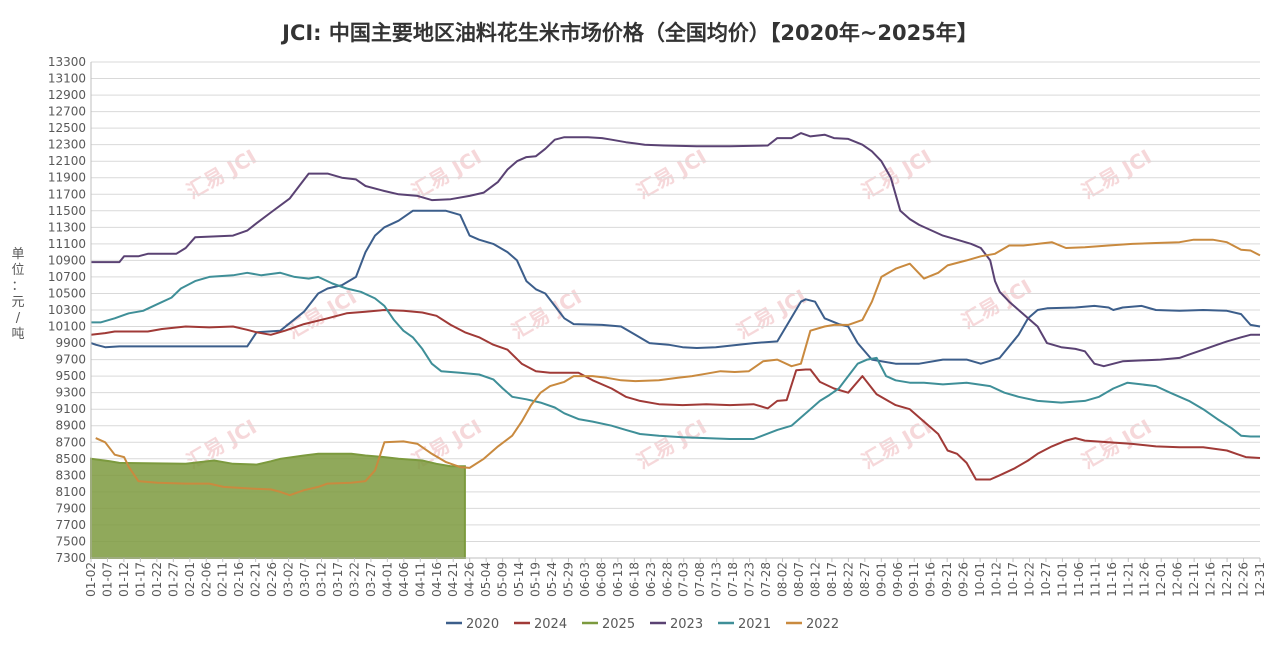 The image size is (1276, 651). What do you see at coordinates (914, 579) in the screenshot?
I see `x-tick-label: 09-11` at bounding box center [914, 579].